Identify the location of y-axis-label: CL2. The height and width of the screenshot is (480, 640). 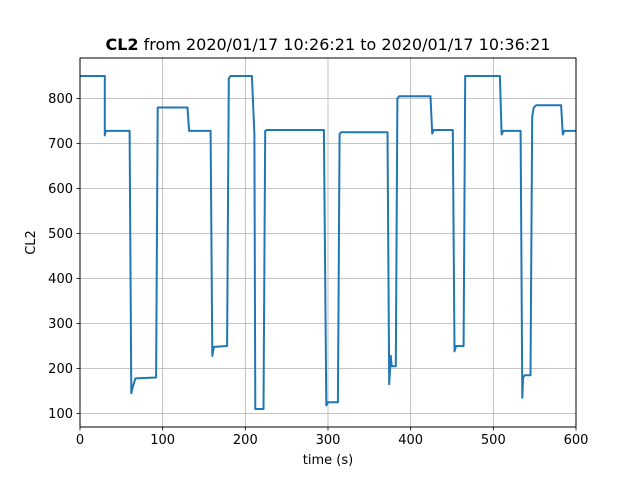
(31, 242).